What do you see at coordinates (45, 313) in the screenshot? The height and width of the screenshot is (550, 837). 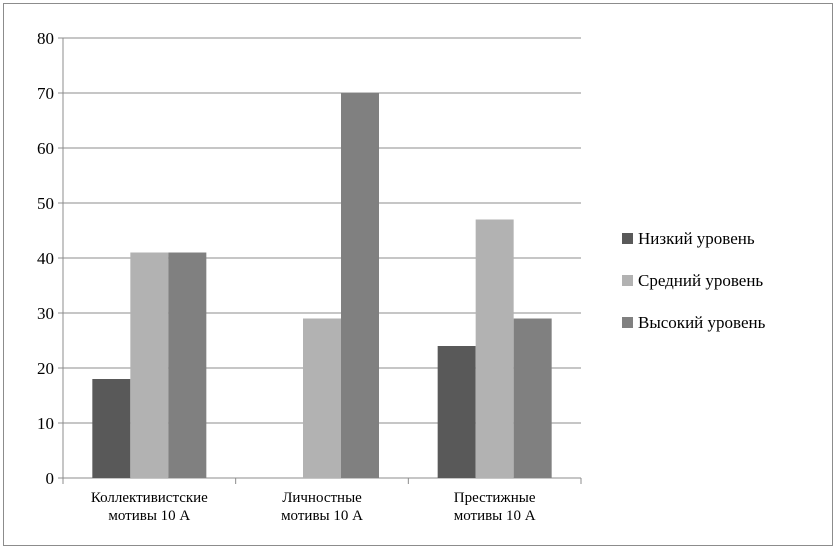 I see `y-tick-label: 30` at bounding box center [45, 313].